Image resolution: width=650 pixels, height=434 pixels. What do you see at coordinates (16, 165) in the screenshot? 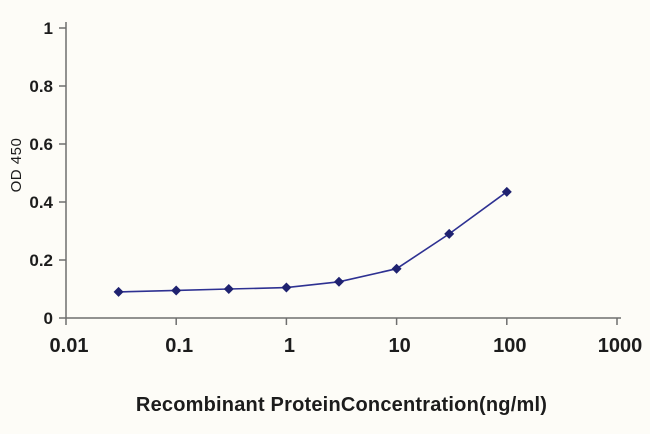
I see `y-axis-title: OD 450` at bounding box center [16, 165].